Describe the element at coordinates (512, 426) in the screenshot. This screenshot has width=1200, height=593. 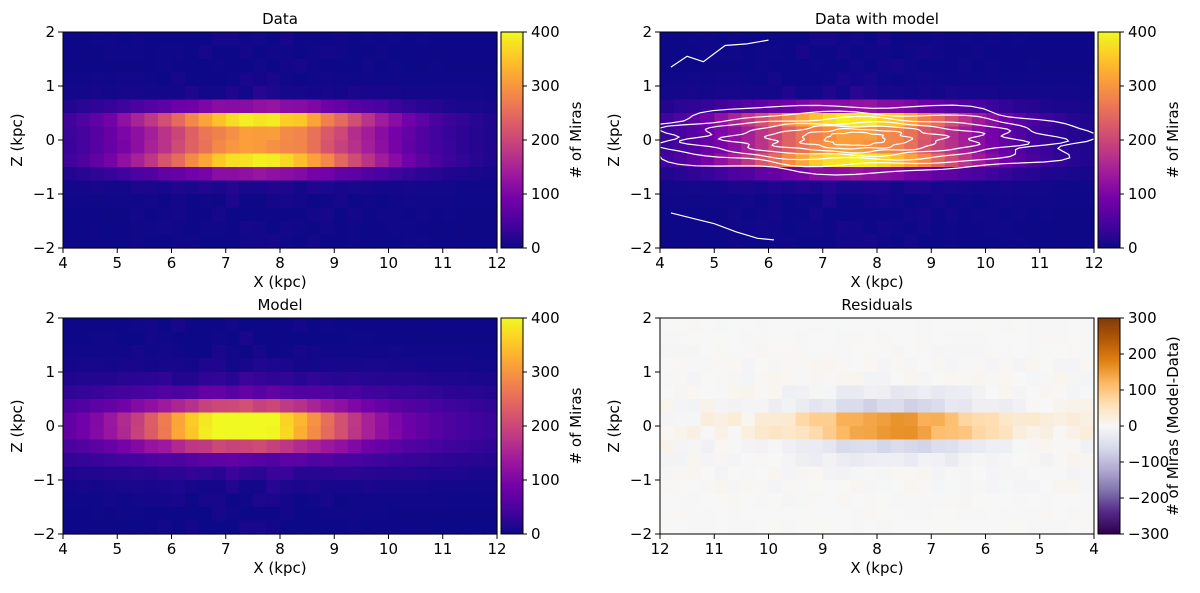
I see `colorbar-gradient` at that location.